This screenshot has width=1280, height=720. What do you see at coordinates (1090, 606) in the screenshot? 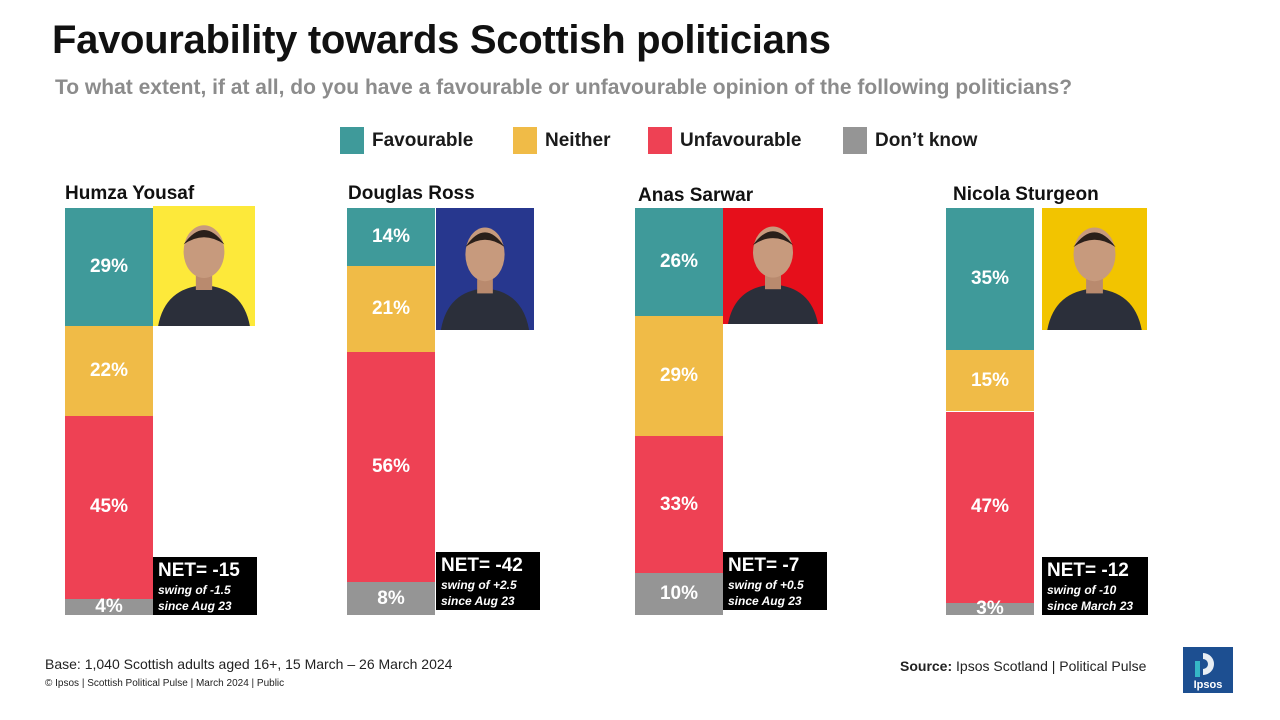
I see `net-swing-period: since March 23` at bounding box center [1090, 606].